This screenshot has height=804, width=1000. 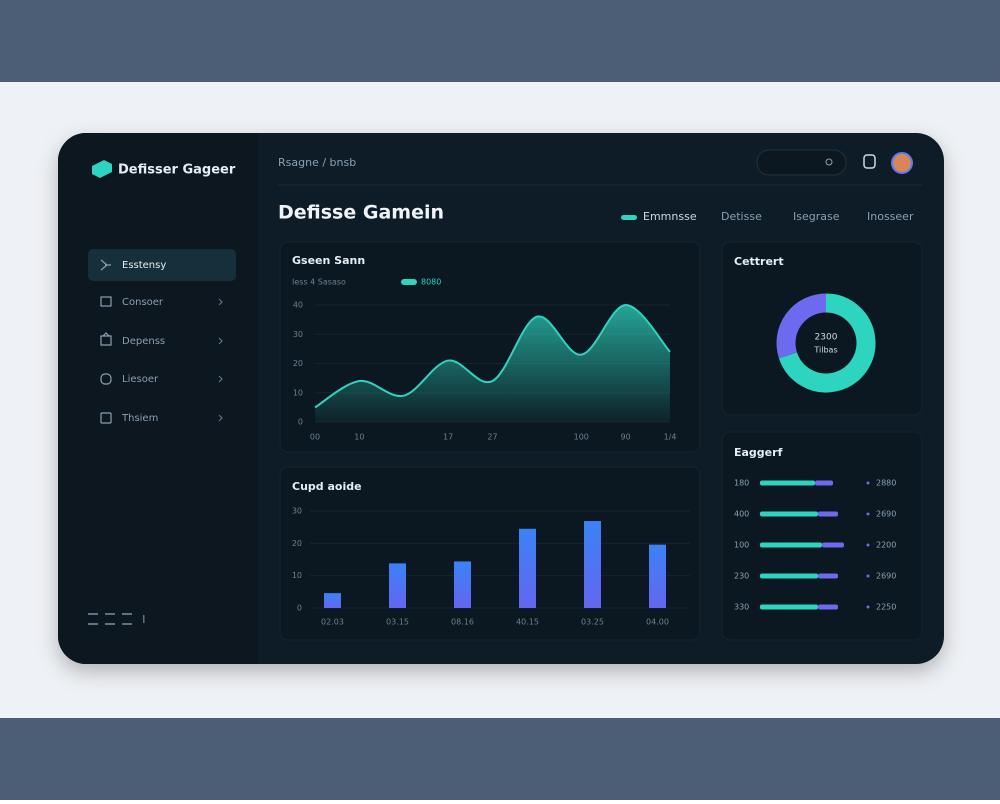 What do you see at coordinates (829, 162) in the screenshot?
I see `search-icon` at bounding box center [829, 162].